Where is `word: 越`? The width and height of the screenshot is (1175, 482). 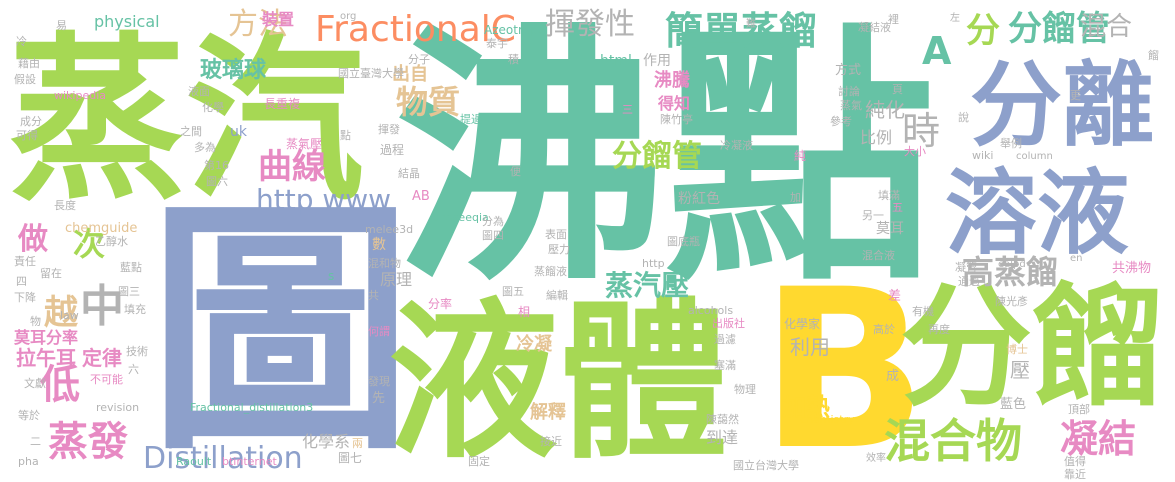 word: 越 is located at coordinates (61, 313).